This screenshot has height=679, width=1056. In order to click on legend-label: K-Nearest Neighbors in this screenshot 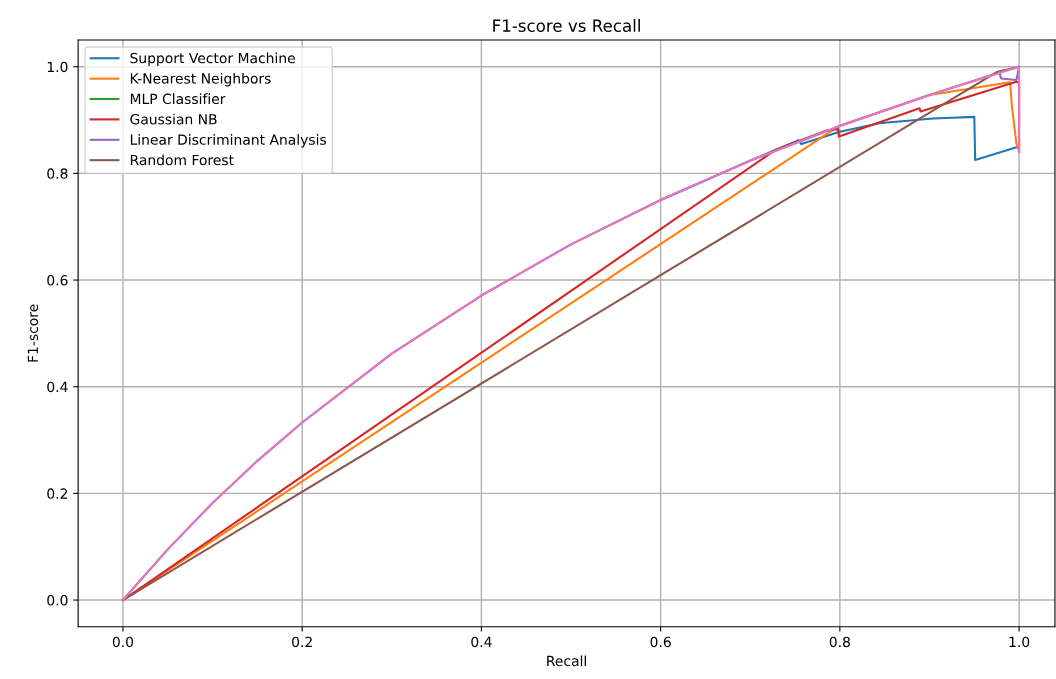, I will do `click(200, 79)`.